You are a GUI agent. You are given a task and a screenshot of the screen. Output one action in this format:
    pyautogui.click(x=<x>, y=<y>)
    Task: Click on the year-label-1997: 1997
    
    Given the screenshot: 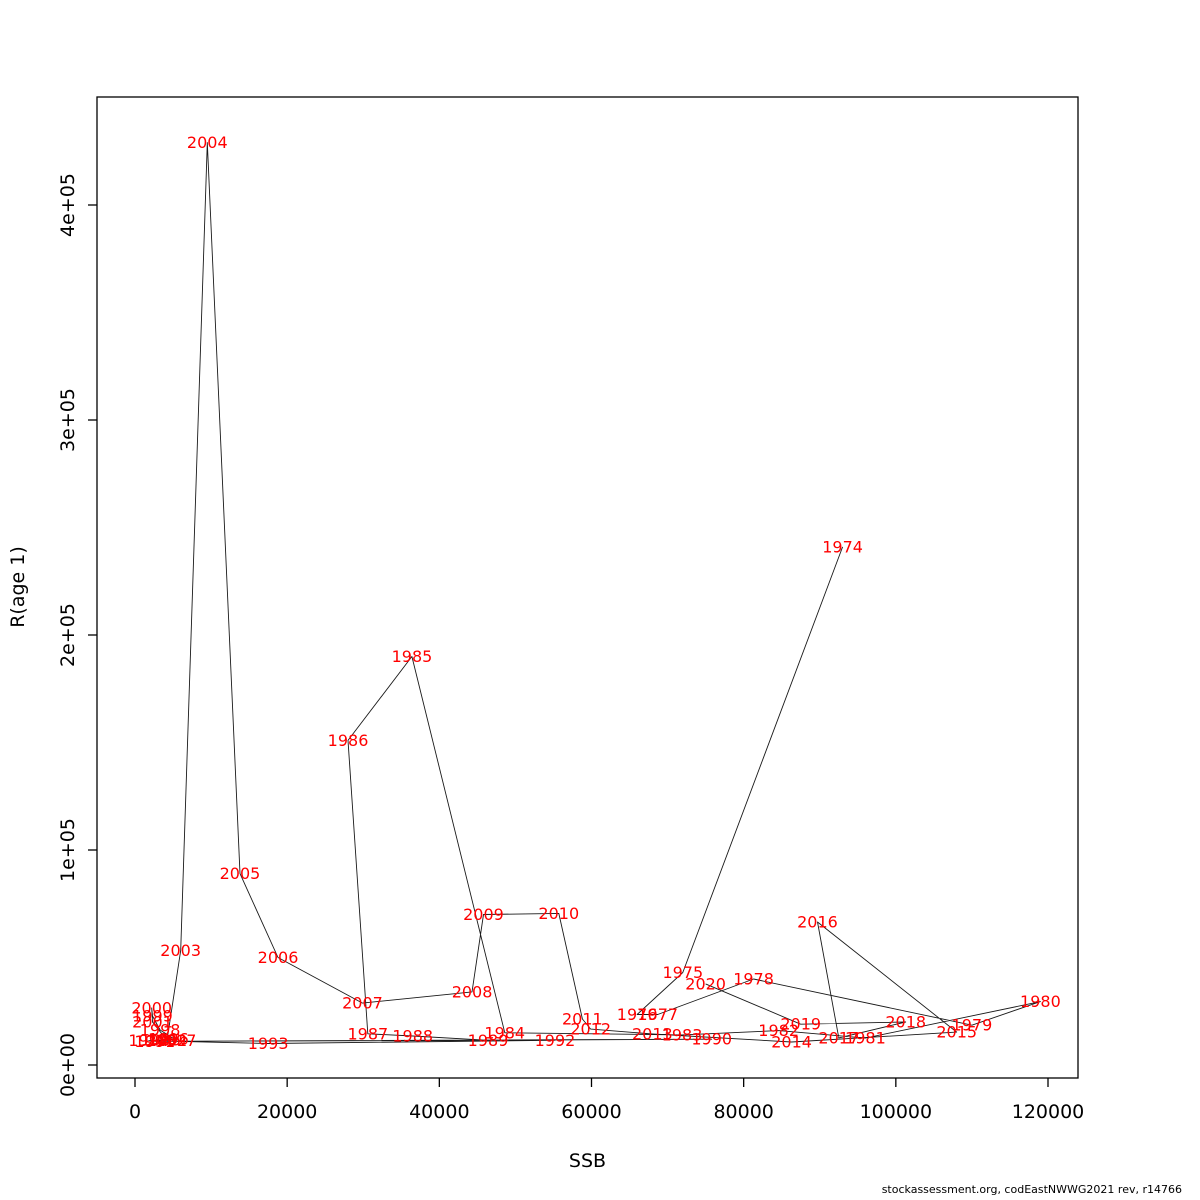 What is the action you would take?
    pyautogui.click(x=176, y=1040)
    